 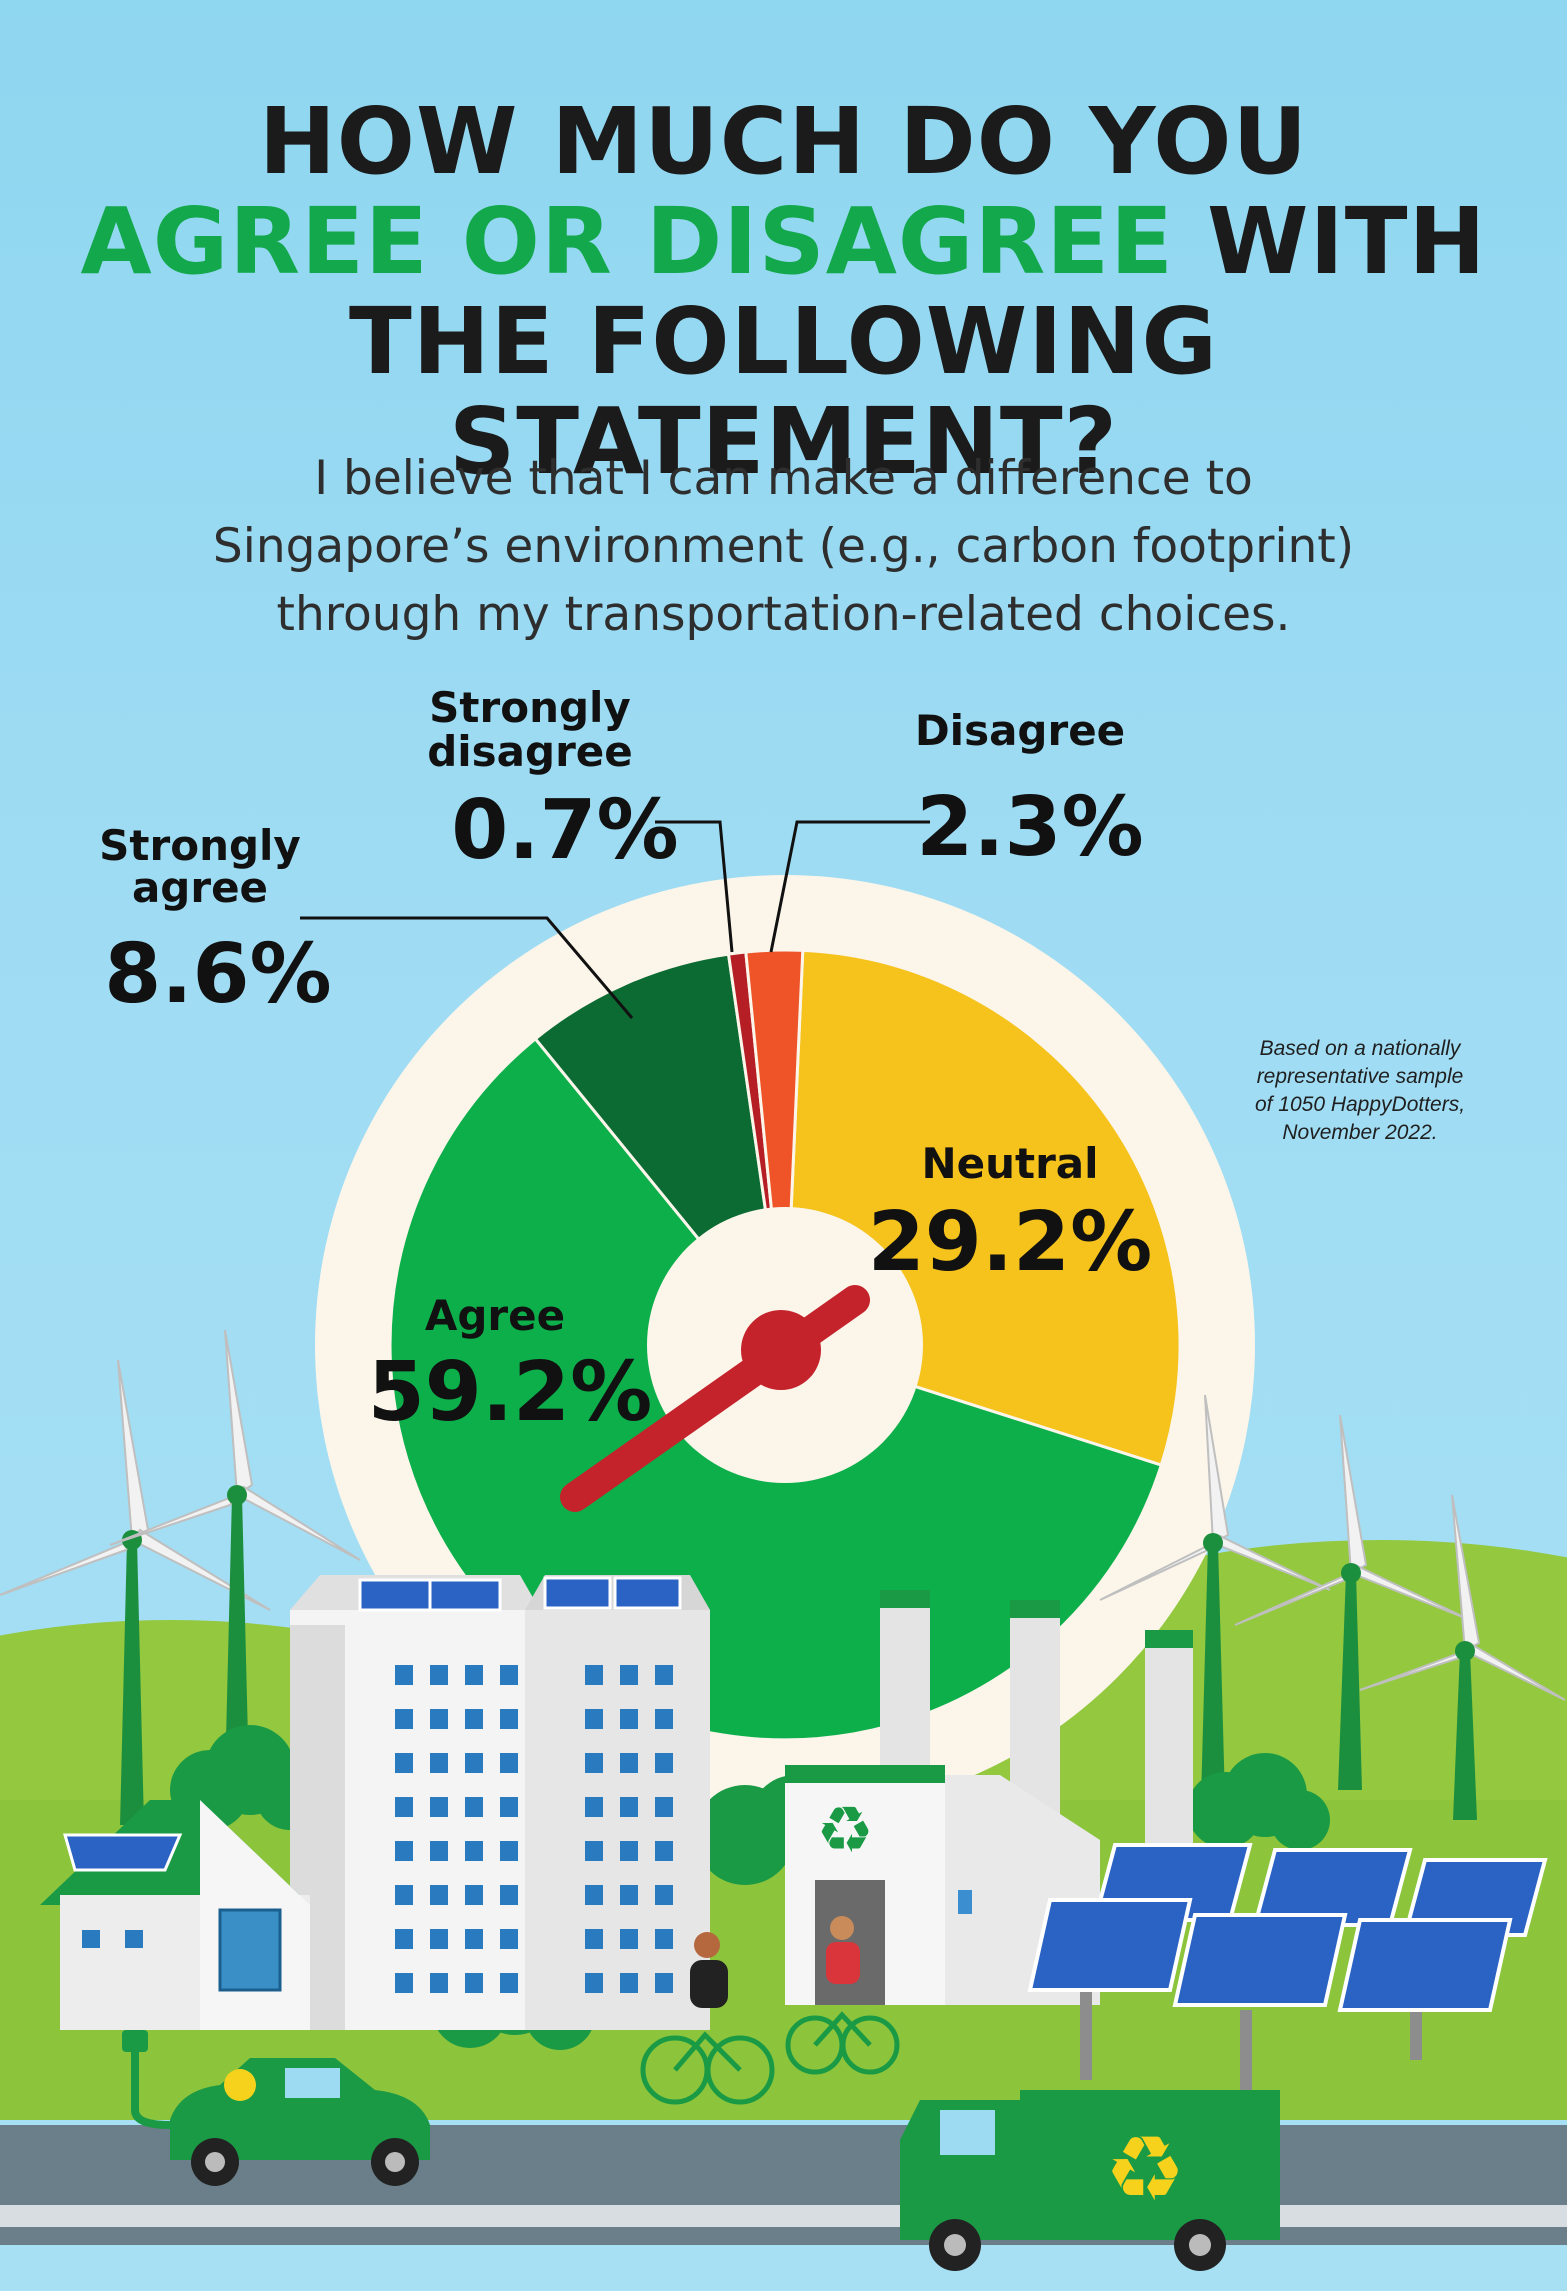 I want to click on apartment-windows, so click(x=534, y=1829).